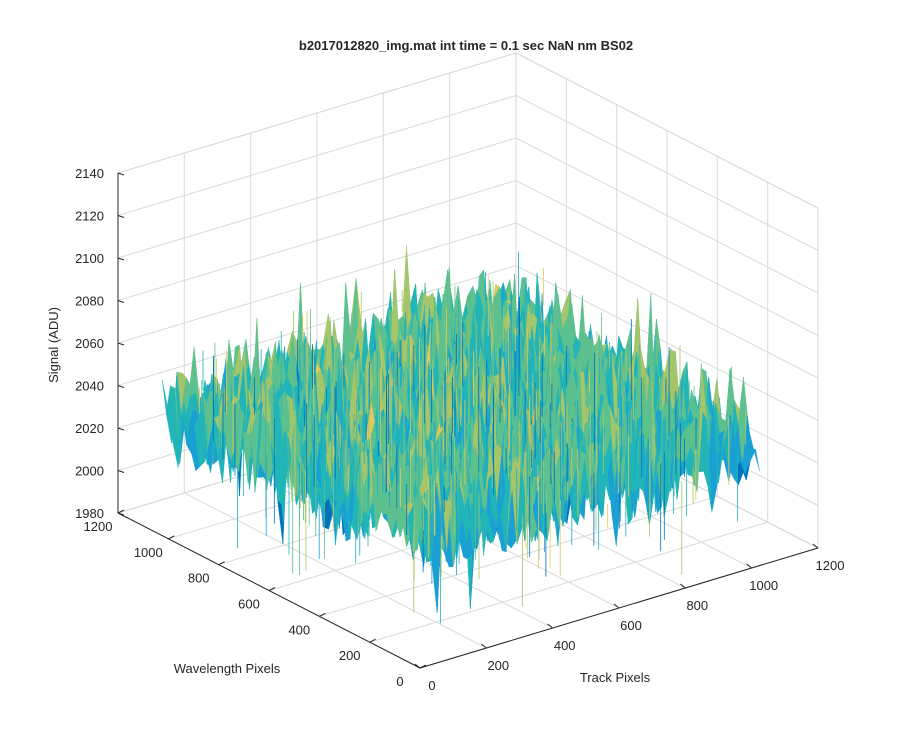 This screenshot has width=900, height=755. What do you see at coordinates (615, 677) in the screenshot?
I see `x-axis-label: Track Pixels` at bounding box center [615, 677].